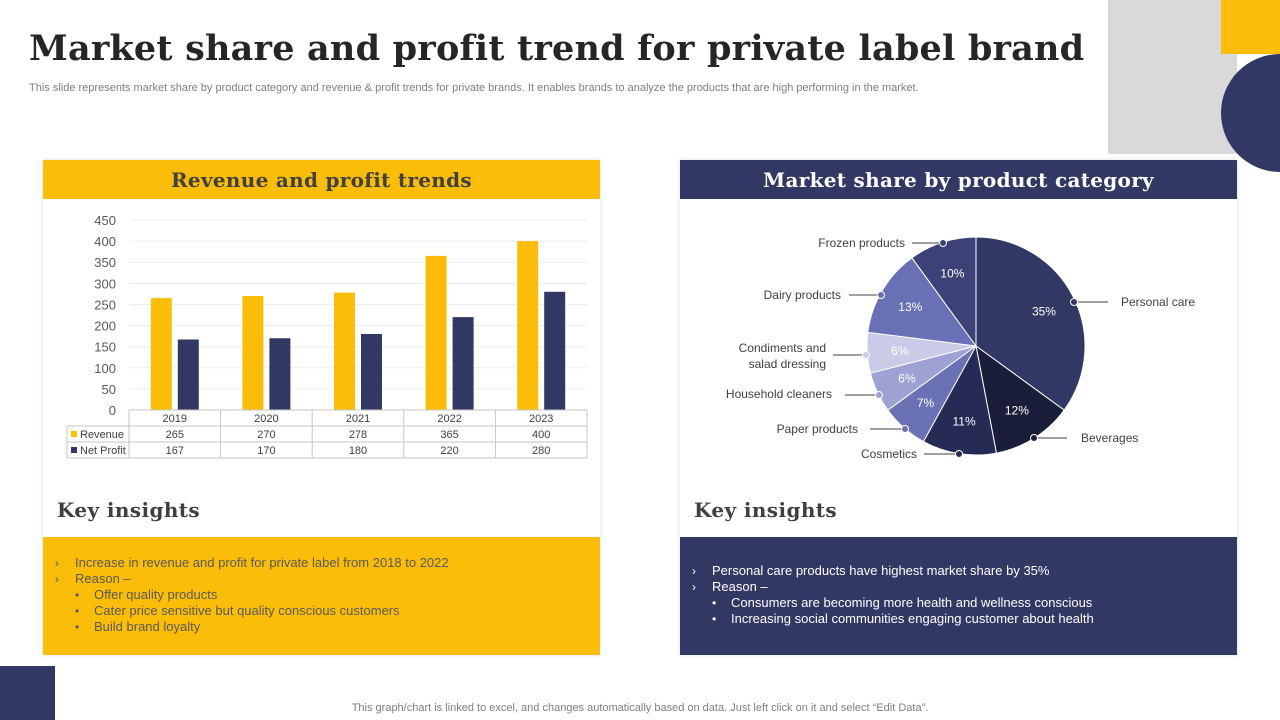 The height and width of the screenshot is (720, 1280). I want to click on insight-left-item: • Build brand loyalty, so click(327, 627).